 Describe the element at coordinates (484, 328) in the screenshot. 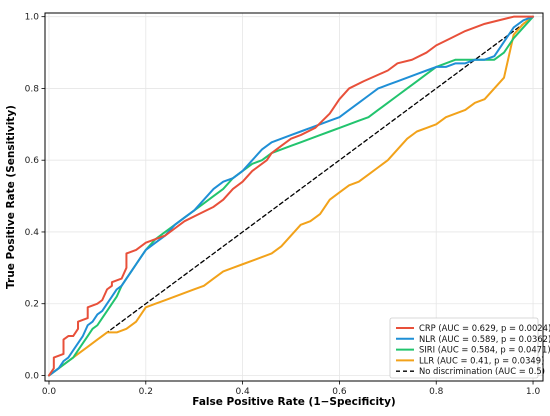

I see `legend-entry: CRP (AUC = 0.629, p = 0.0024)` at that location.